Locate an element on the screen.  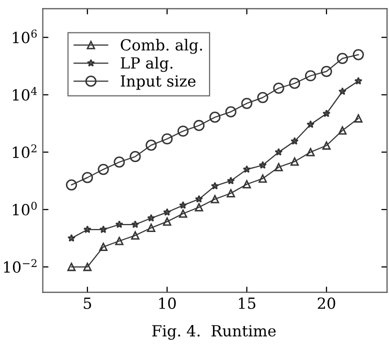
y-tick-label: 10$^{4}$ is located at coordinates (24, 93).